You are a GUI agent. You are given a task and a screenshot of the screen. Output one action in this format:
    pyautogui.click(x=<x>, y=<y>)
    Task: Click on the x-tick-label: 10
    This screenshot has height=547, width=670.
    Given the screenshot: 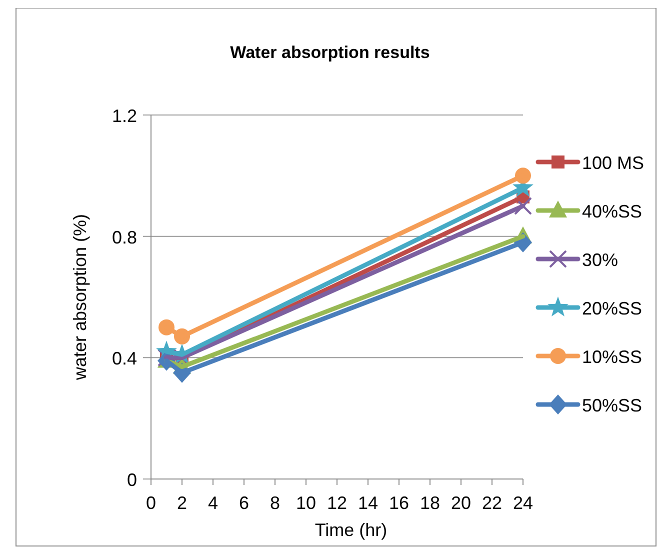 What is the action you would take?
    pyautogui.click(x=306, y=503)
    